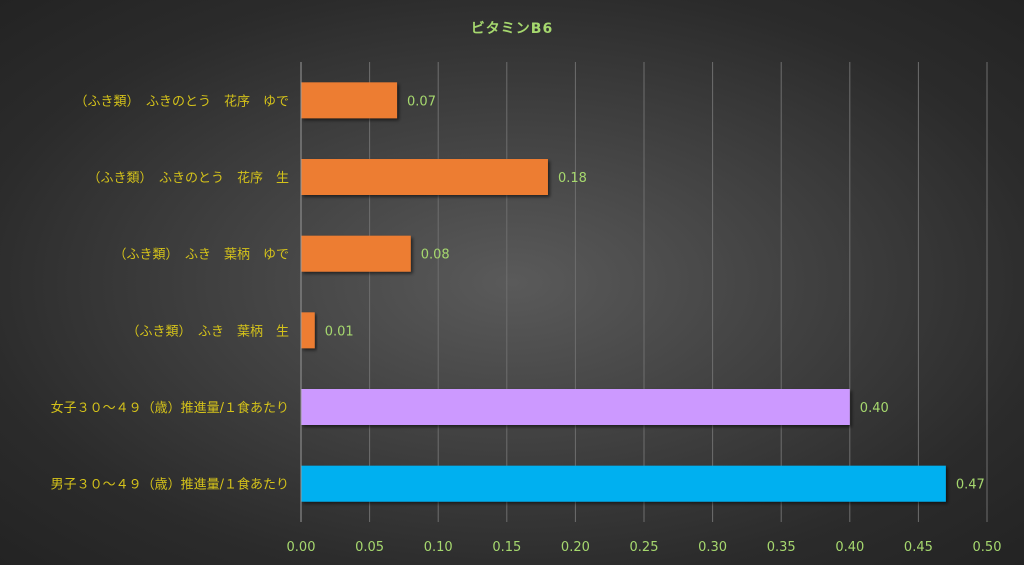 The height and width of the screenshot is (565, 1024). I want to click on x-tick-label: 0.05, so click(369, 547).